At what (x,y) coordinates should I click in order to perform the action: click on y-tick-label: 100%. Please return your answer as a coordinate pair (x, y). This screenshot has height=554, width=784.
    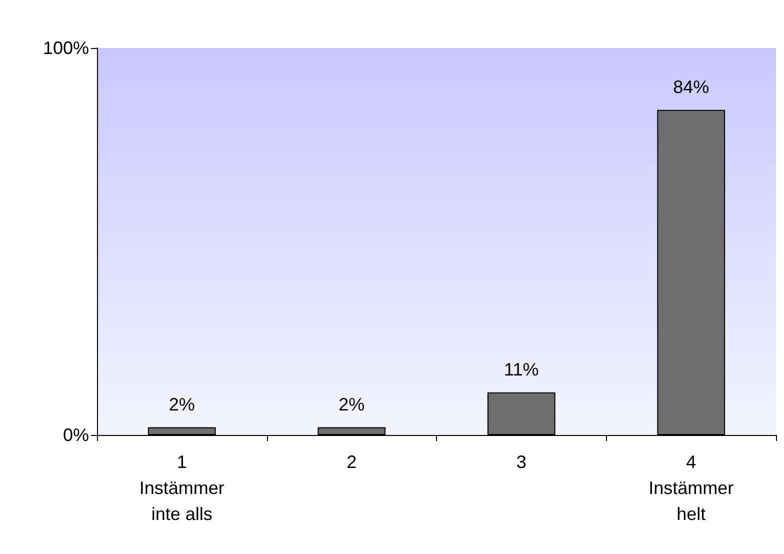
    Looking at the image, I should click on (65, 48).